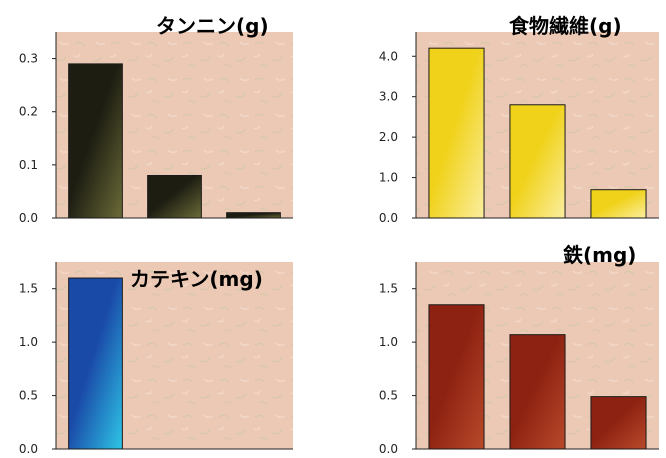  Describe the element at coordinates (28, 112) in the screenshot. I see `y-tick-label: 0.2` at that location.